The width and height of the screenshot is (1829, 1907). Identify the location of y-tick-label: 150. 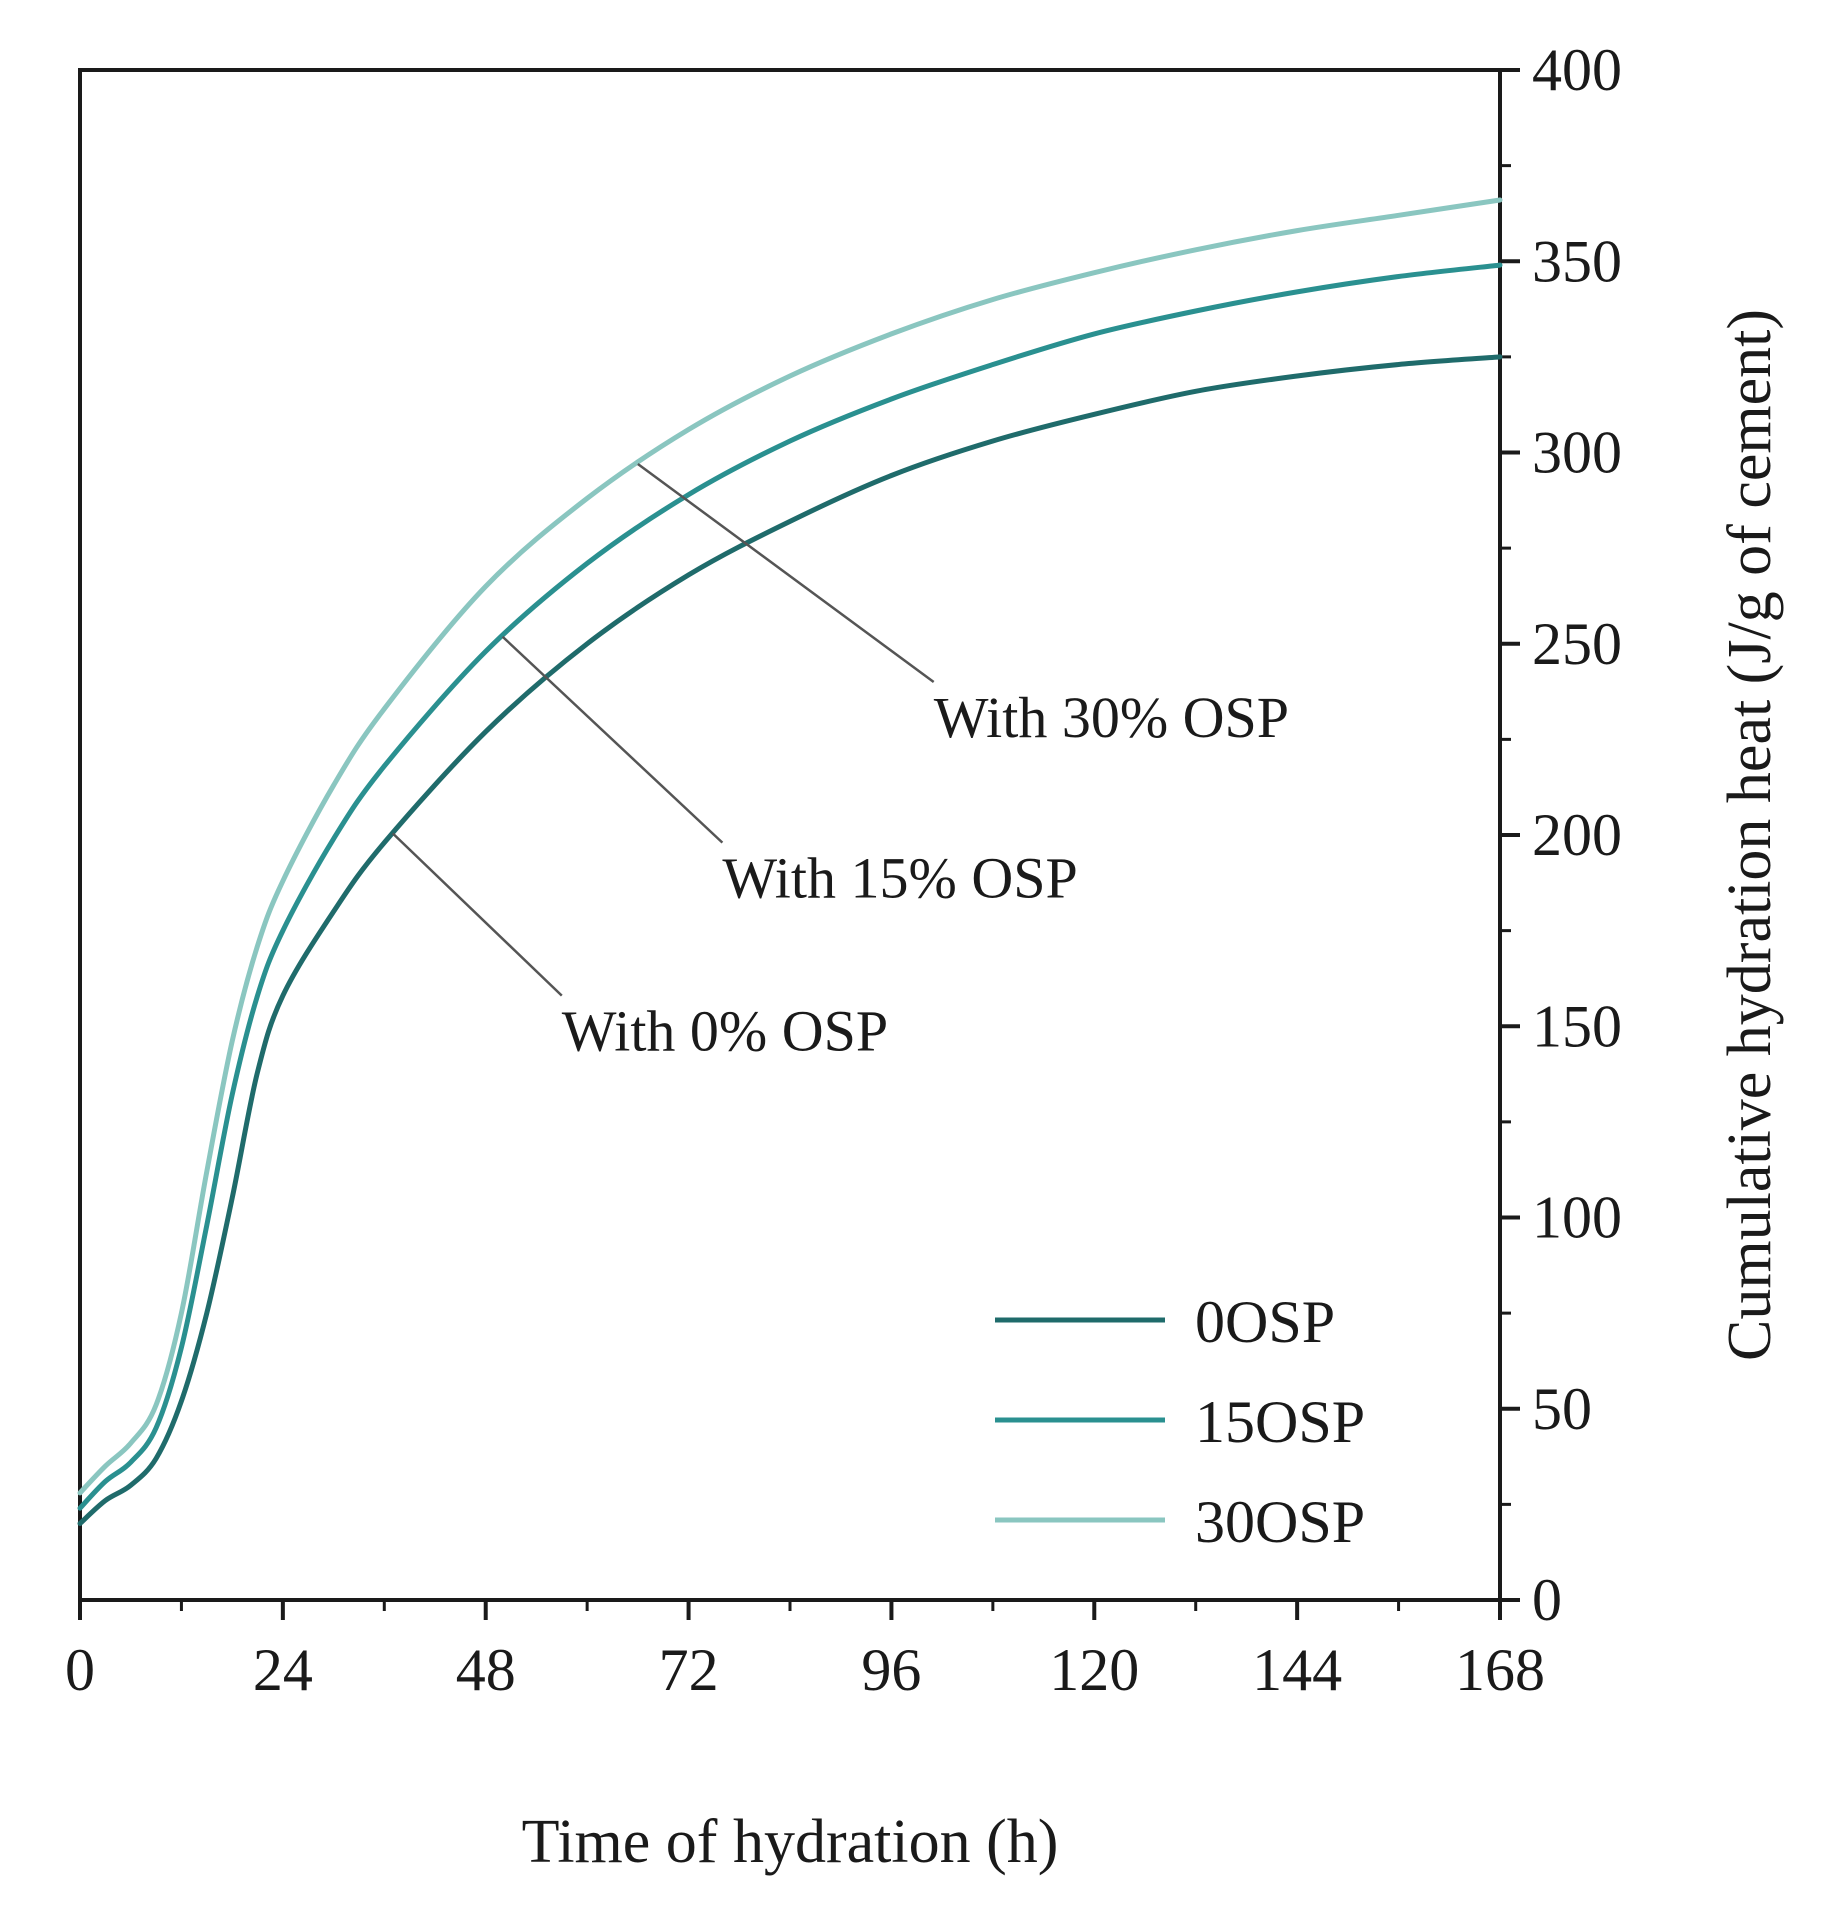
(1577, 1026).